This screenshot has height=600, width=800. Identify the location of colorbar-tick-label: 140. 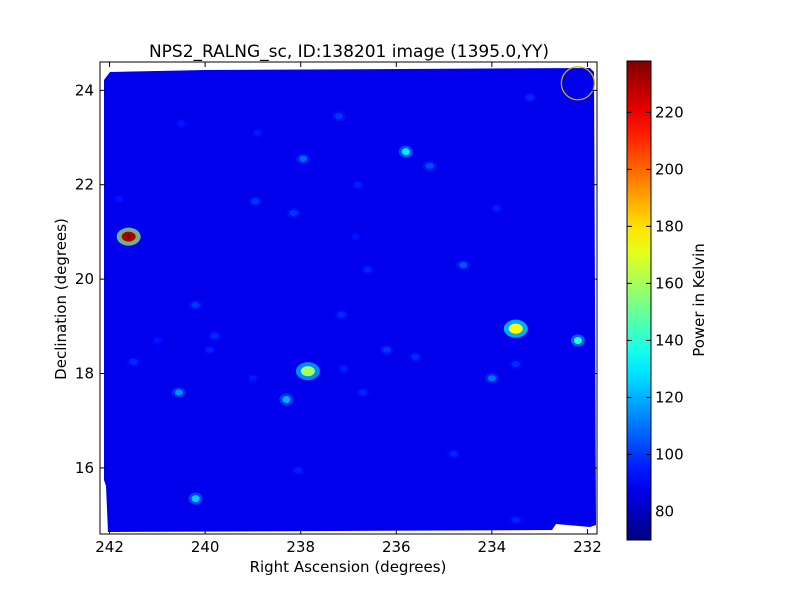
(669, 340).